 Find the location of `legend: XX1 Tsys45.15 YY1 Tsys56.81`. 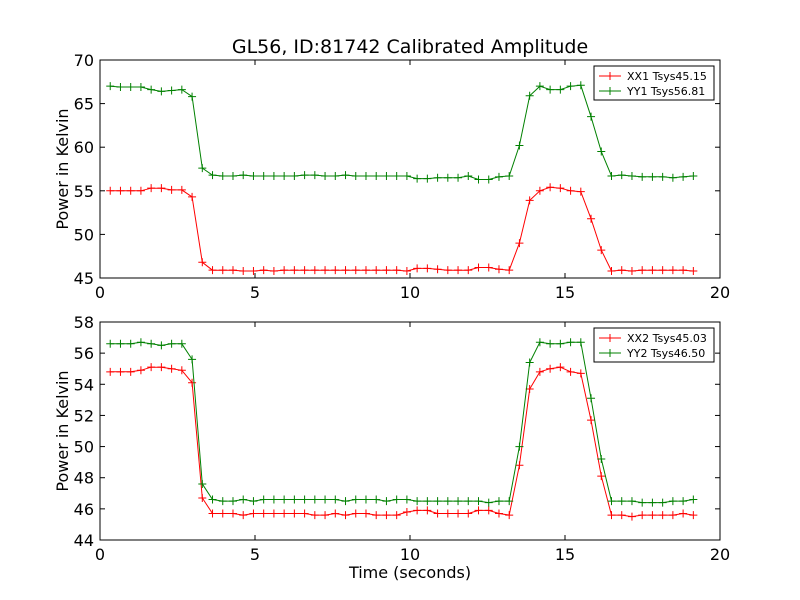

legend: XX1 Tsys45.15 YY1 Tsys56.81 is located at coordinates (654, 83).